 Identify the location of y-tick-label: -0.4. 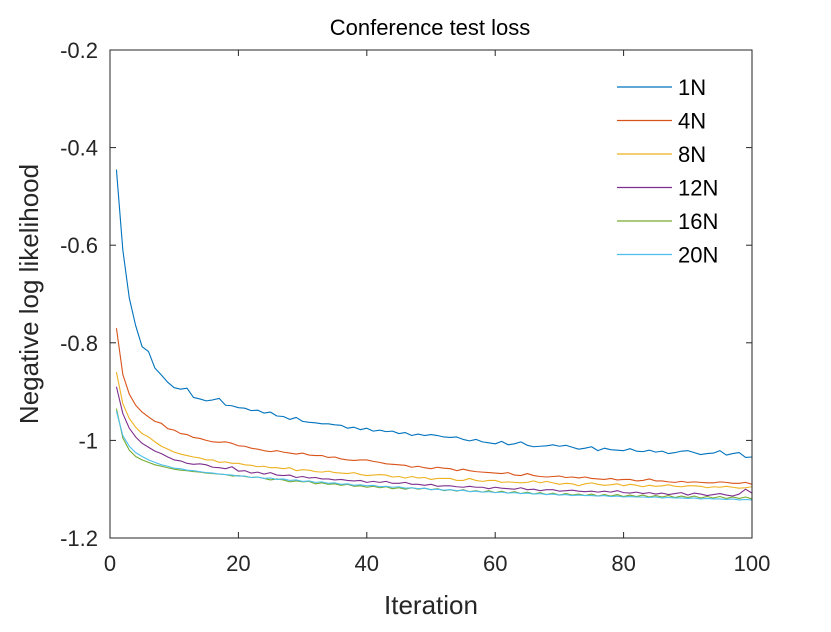
(79, 148).